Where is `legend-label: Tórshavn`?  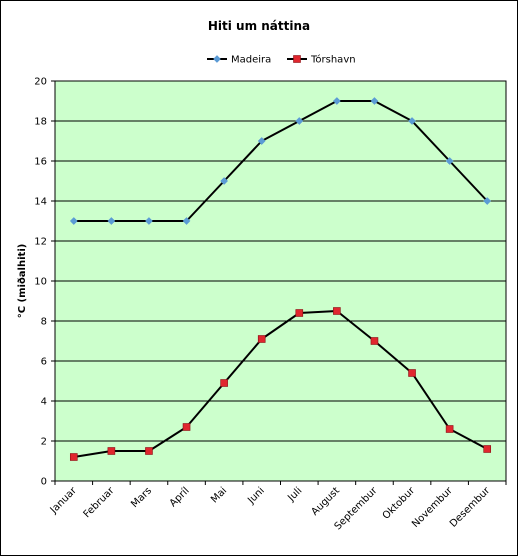
legend-label: Tórshavn is located at coordinates (333, 60).